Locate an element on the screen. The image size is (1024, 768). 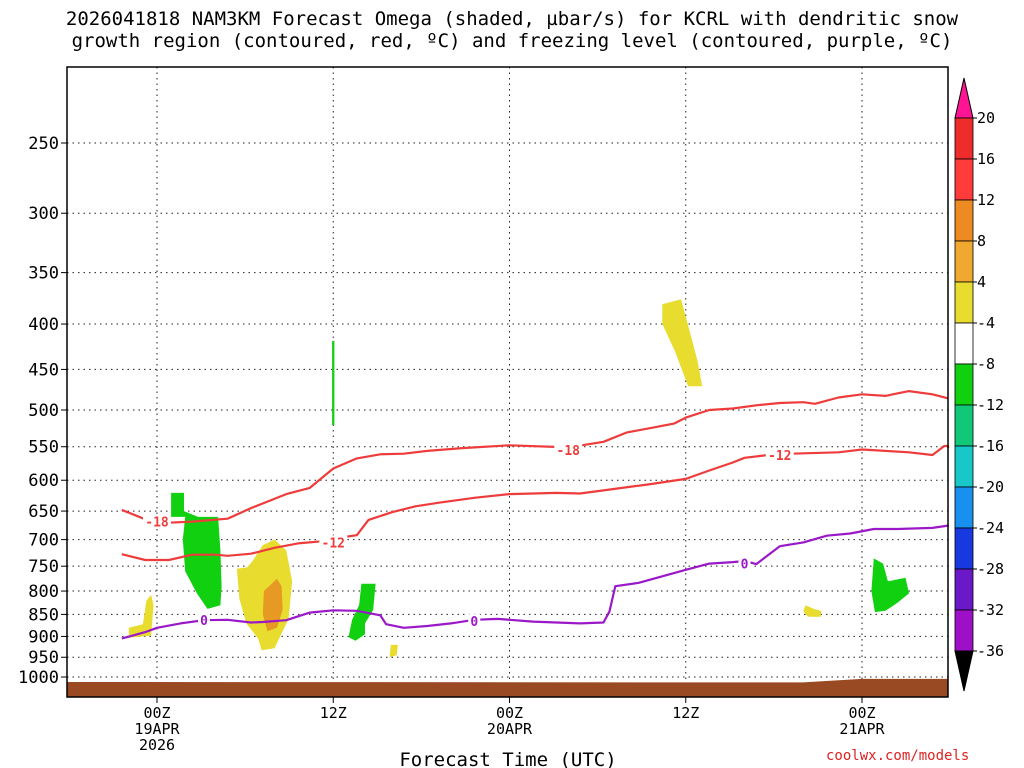
y-tick-label: 450 is located at coordinates (43, 370).